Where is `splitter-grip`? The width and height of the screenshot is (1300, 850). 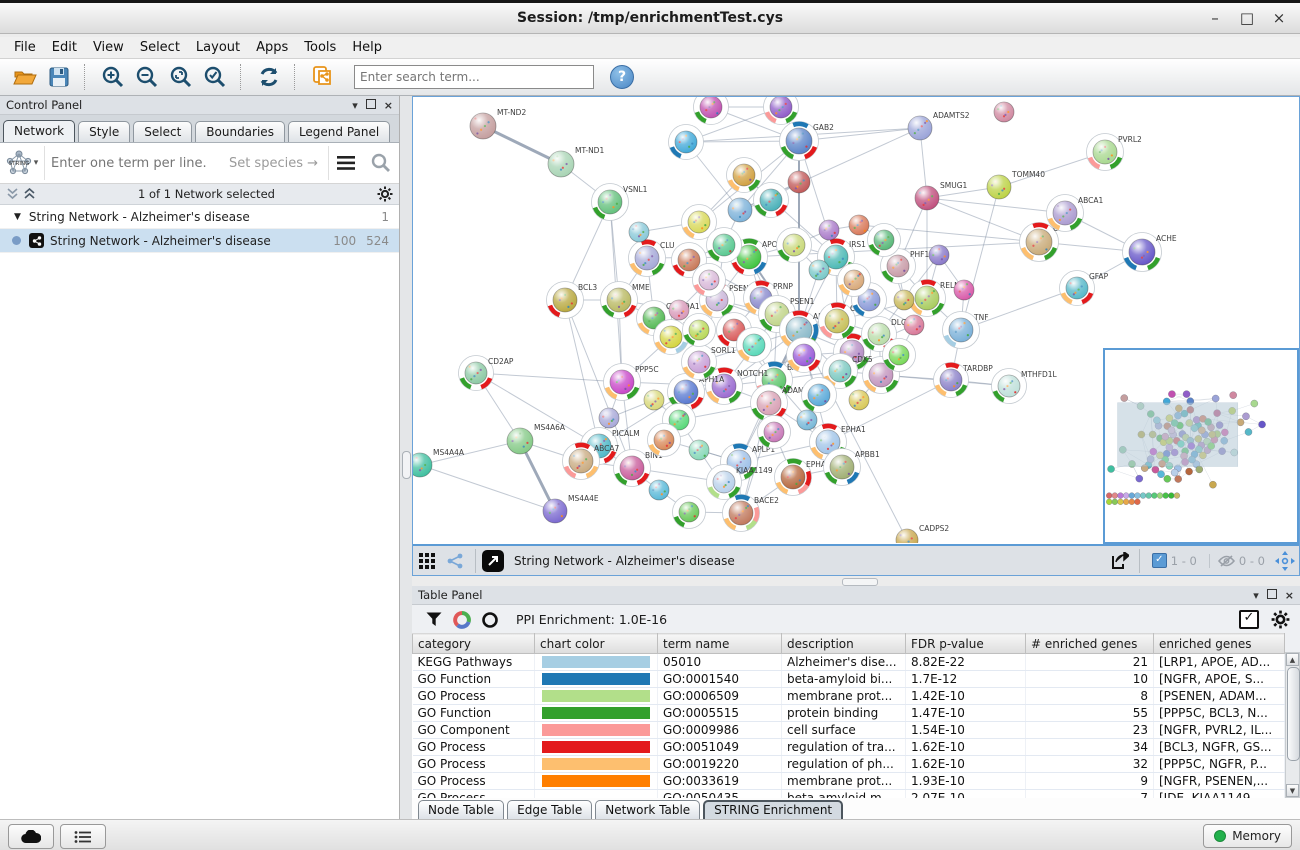
splitter-grip is located at coordinates (406, 465).